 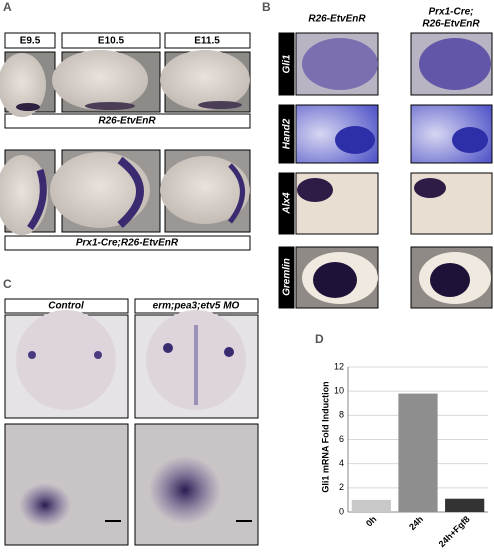 What do you see at coordinates (325, 436) in the screenshot?
I see `y-axis-label: Gli1 mRNA Fold Induction` at bounding box center [325, 436].